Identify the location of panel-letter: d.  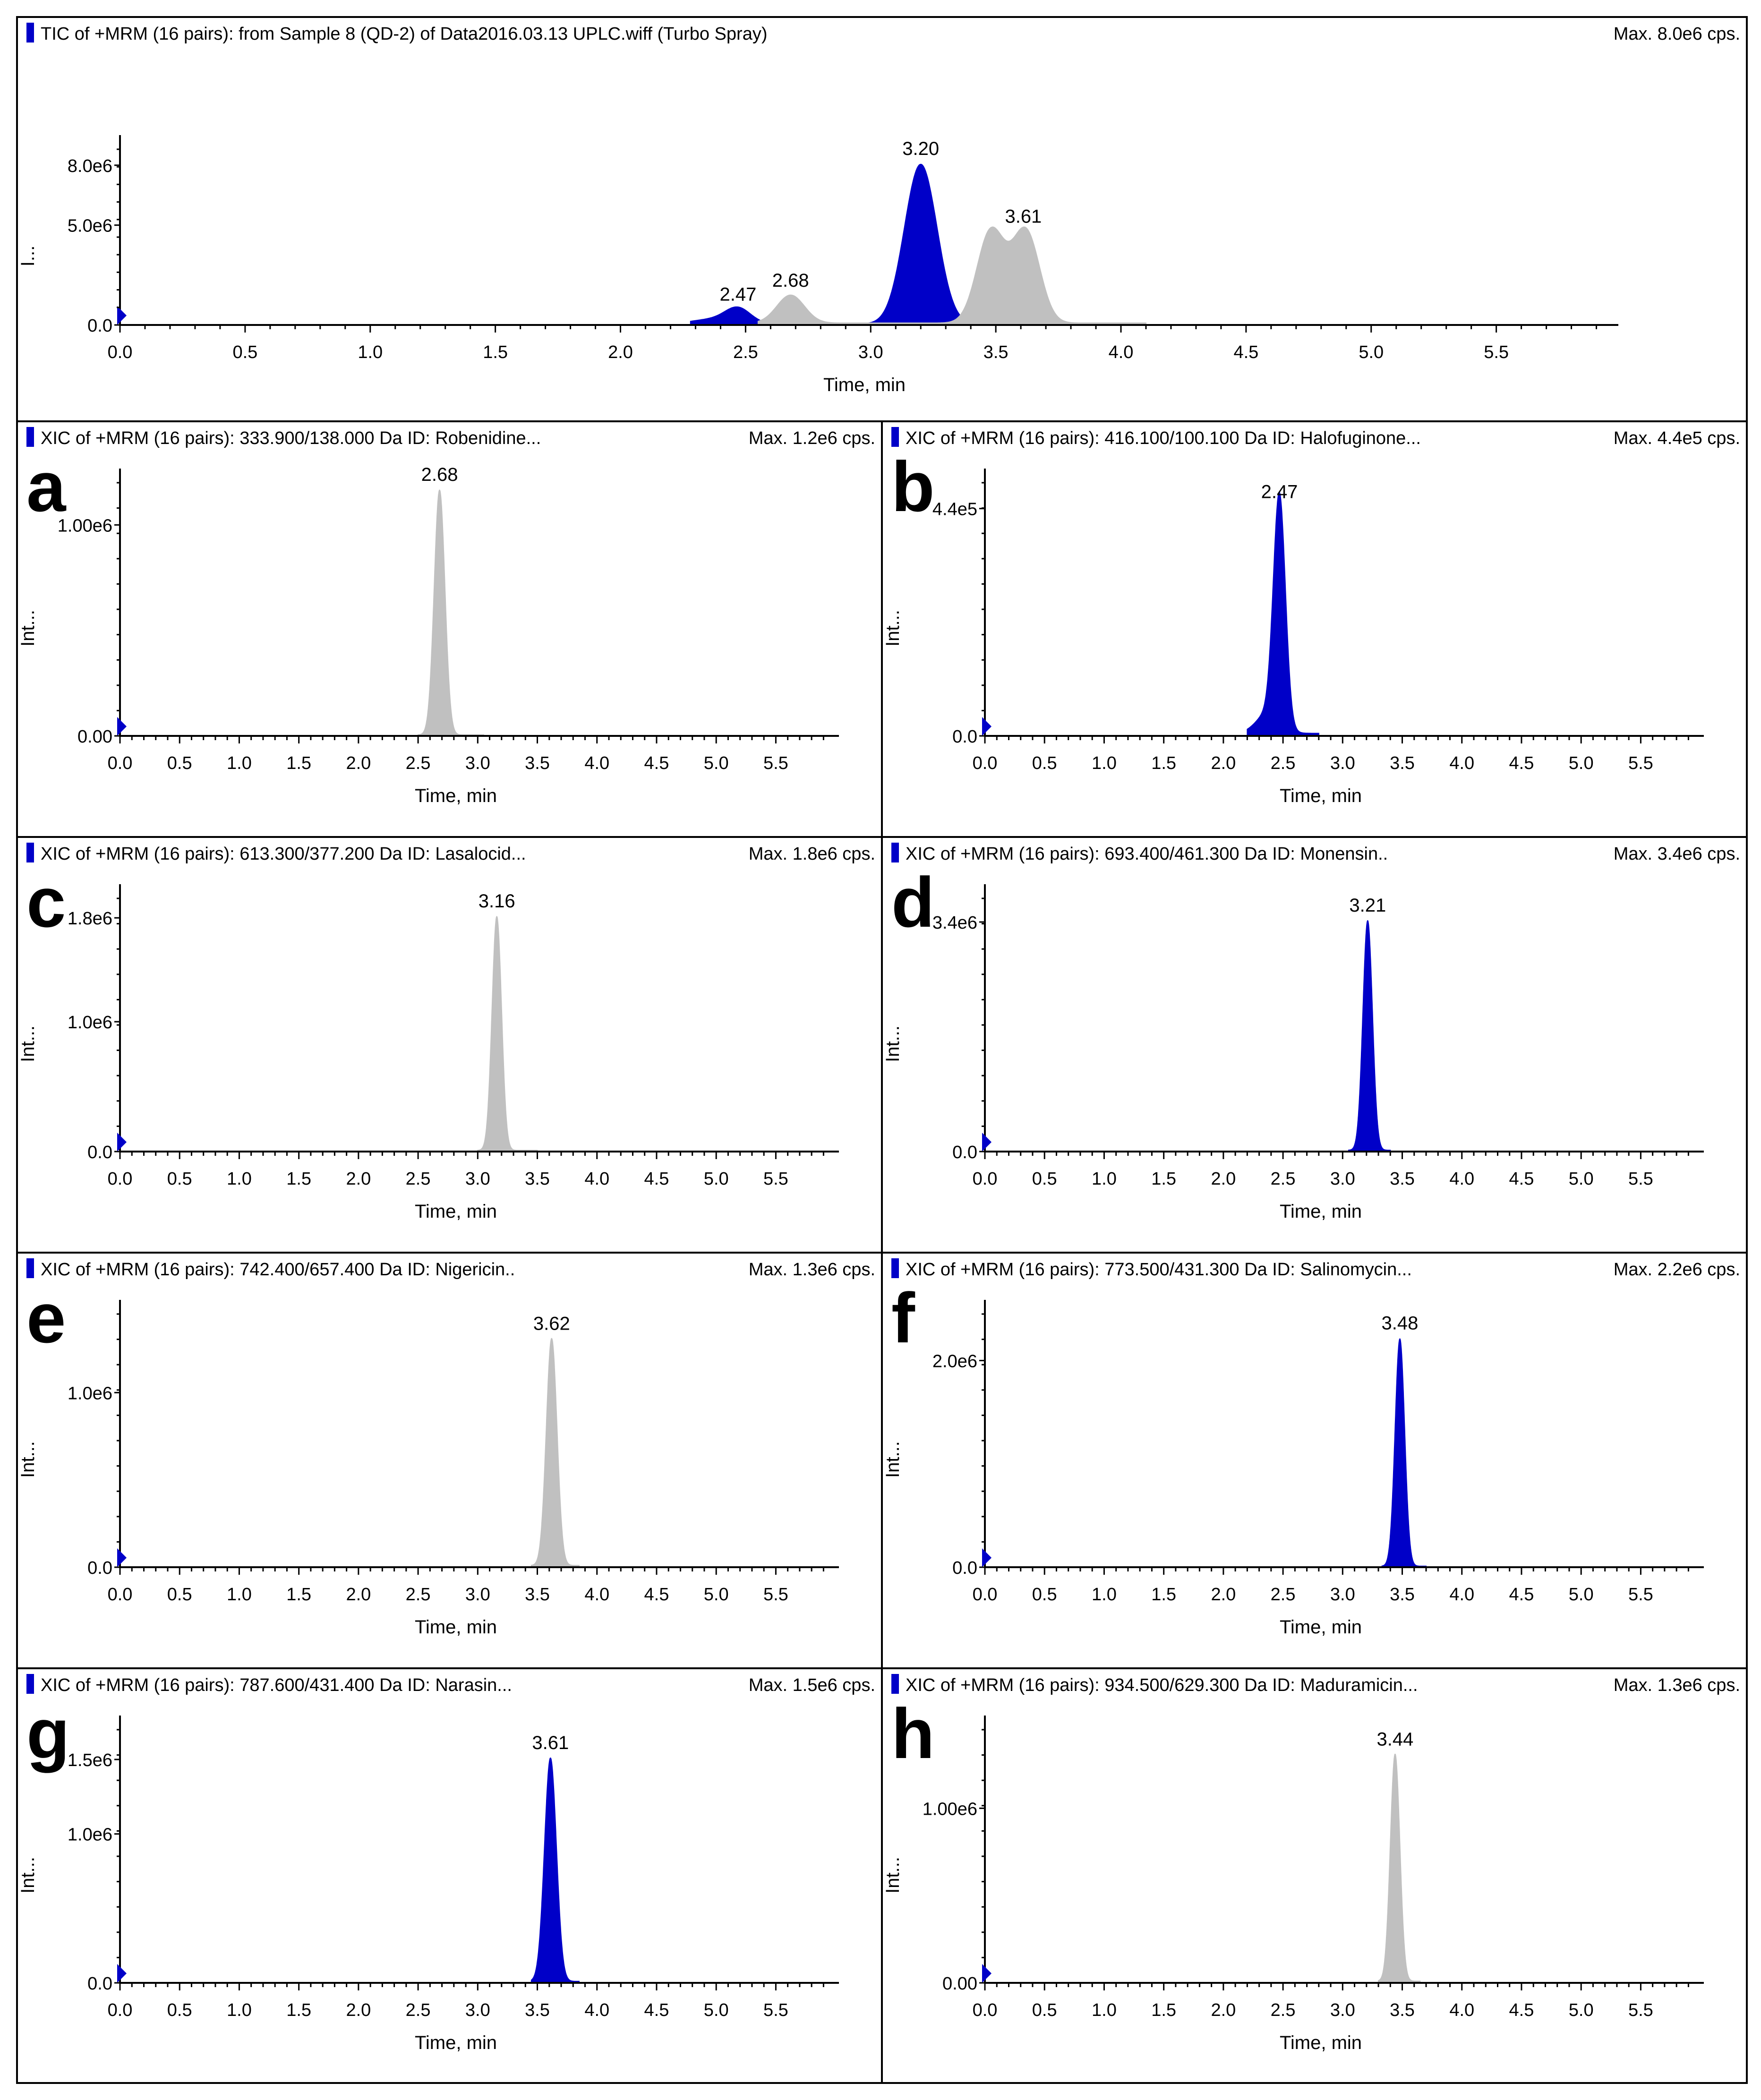
(913, 902).